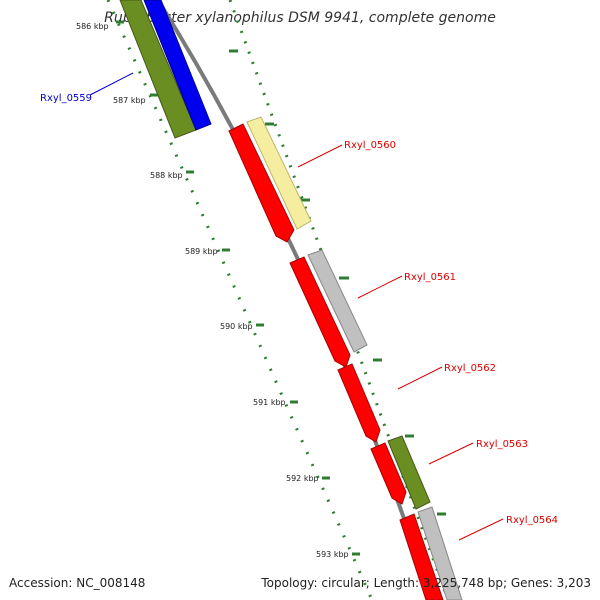 Image resolution: width=600 pixels, height=600 pixels. What do you see at coordinates (370, 145) in the screenshot?
I see `gene-label-0560: Rxyl_0560` at bounding box center [370, 145].